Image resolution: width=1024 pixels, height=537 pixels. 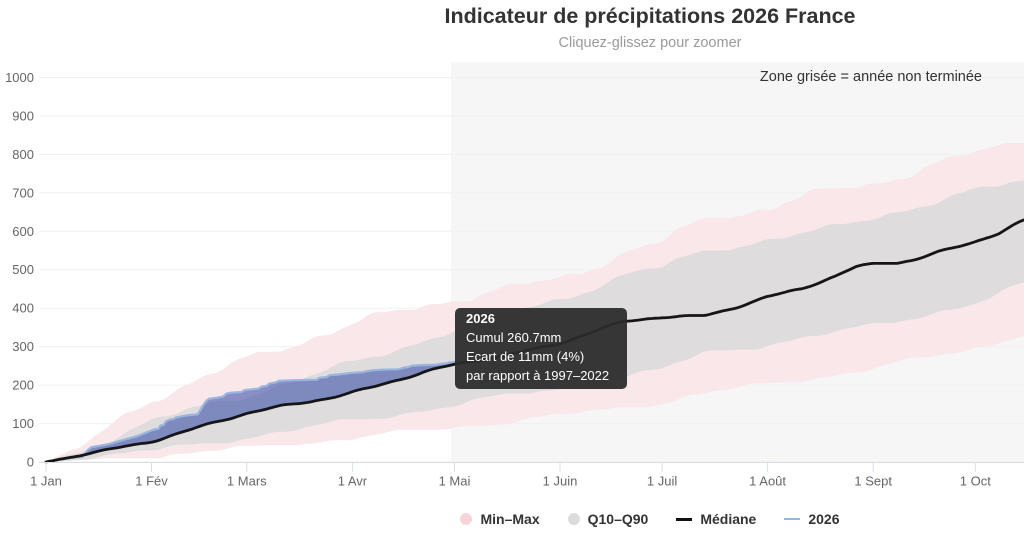 I want to click on svg-text: 1000, so click(x=19, y=77).